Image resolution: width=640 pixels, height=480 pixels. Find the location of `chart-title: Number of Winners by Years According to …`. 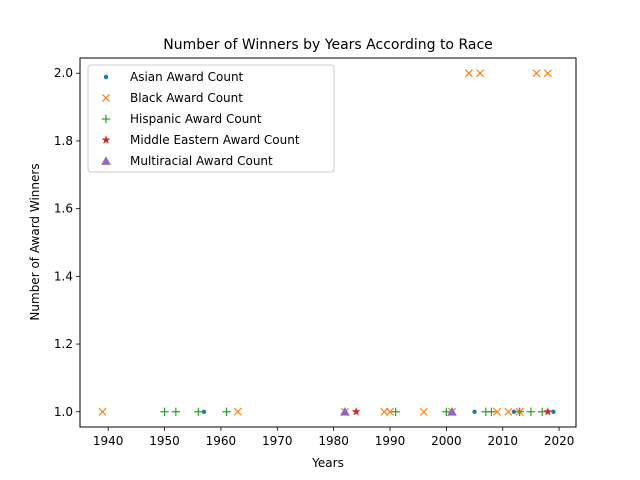

chart-title: Number of Winners by Years According to … is located at coordinates (328, 45).